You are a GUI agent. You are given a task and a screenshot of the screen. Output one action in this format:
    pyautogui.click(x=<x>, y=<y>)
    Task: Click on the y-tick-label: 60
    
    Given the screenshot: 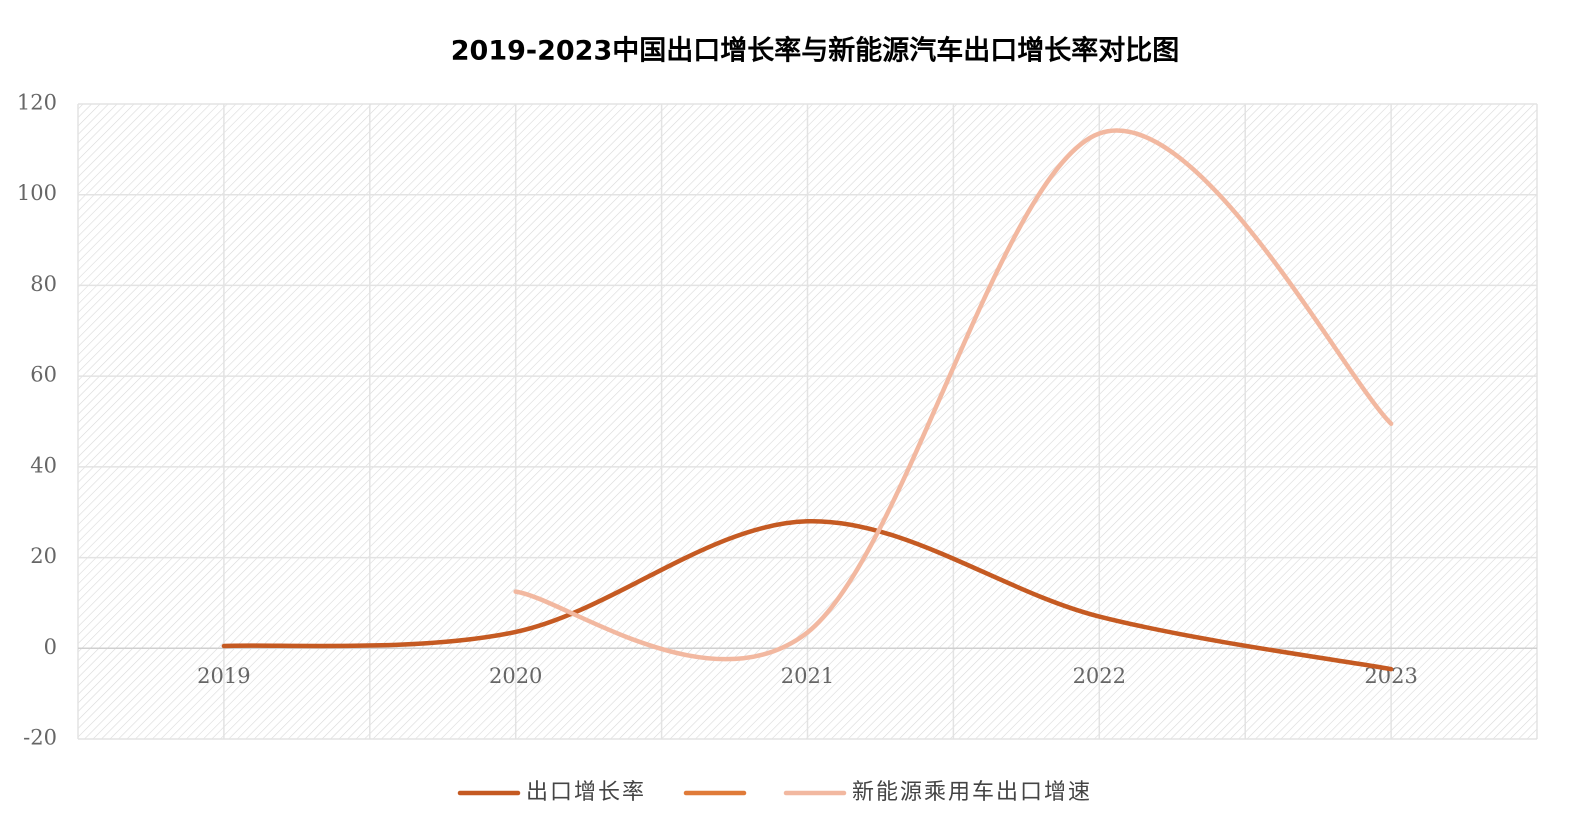 What is the action you would take?
    pyautogui.click(x=43, y=375)
    